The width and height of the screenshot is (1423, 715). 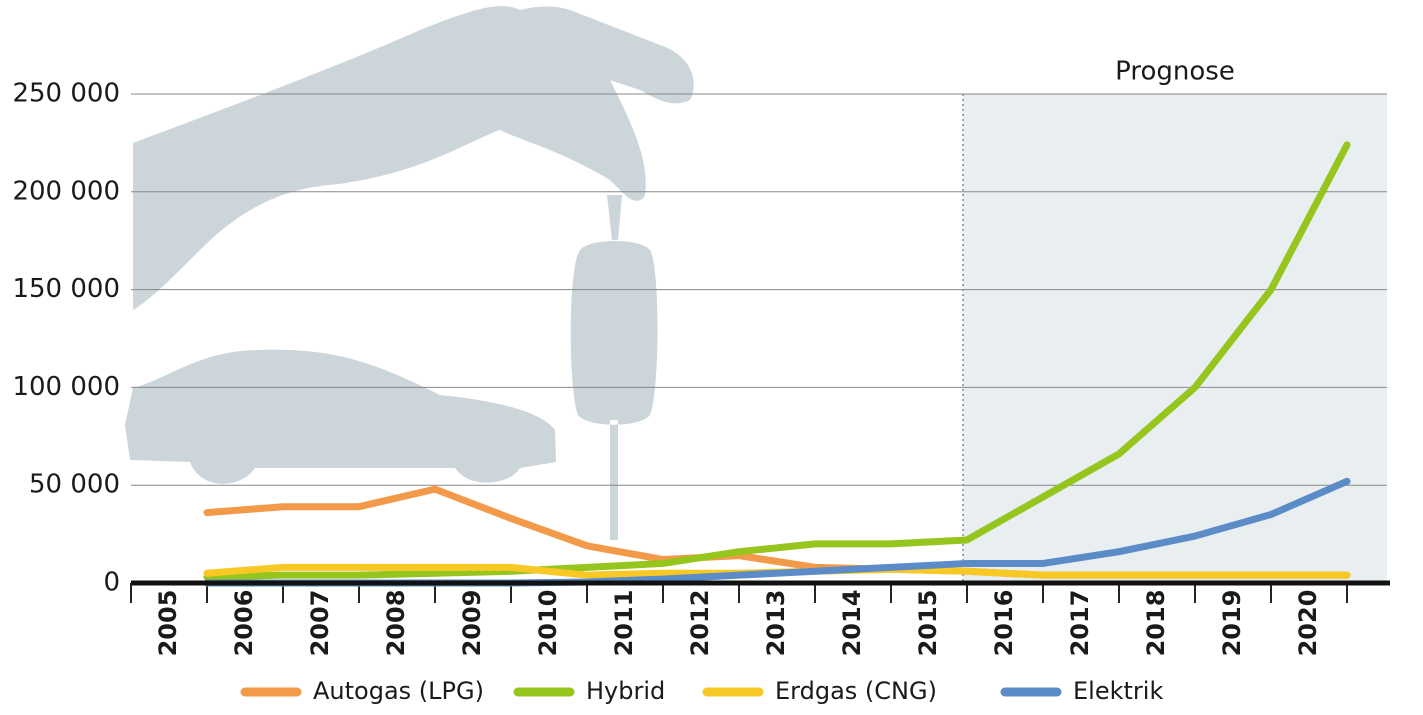 I want to click on x-tick-label: 2014, so click(x=852, y=623).